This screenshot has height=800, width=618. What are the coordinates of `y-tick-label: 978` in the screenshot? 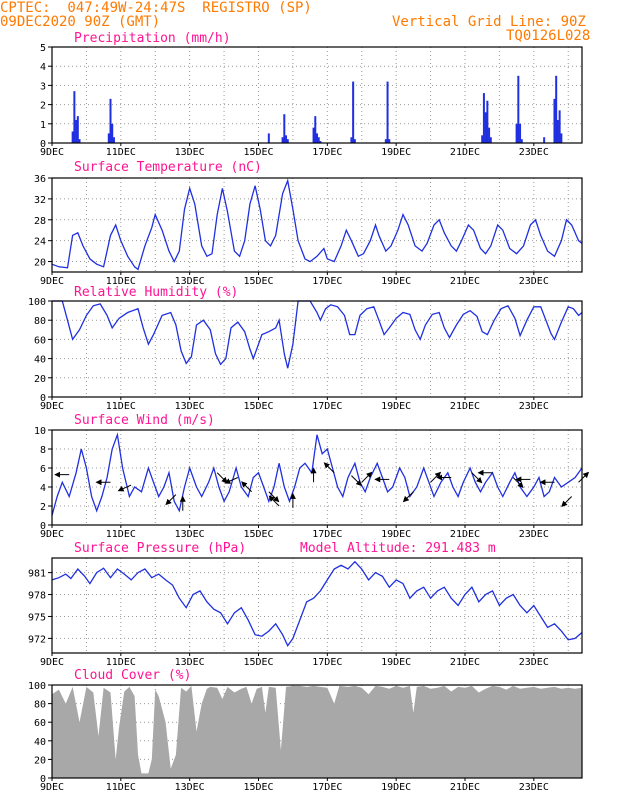 It's located at (37, 596).